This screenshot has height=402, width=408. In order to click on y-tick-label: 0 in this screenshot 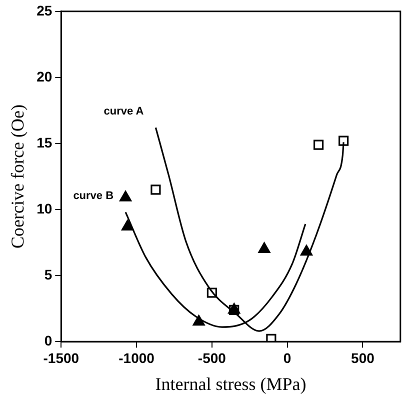, I will do `click(48, 340)`.